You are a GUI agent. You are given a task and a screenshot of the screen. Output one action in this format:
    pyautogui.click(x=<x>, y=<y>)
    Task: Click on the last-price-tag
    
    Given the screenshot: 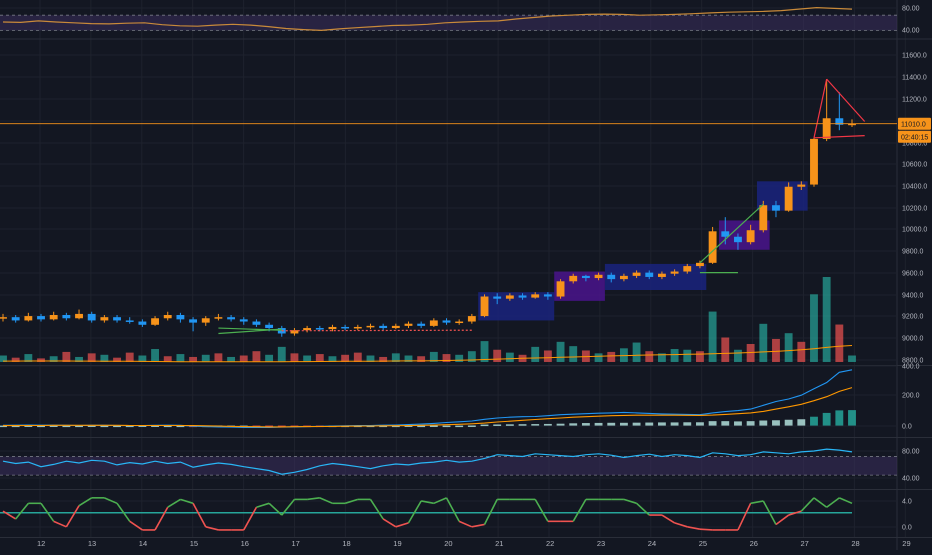 What is the action you would take?
    pyautogui.click(x=914, y=123)
    